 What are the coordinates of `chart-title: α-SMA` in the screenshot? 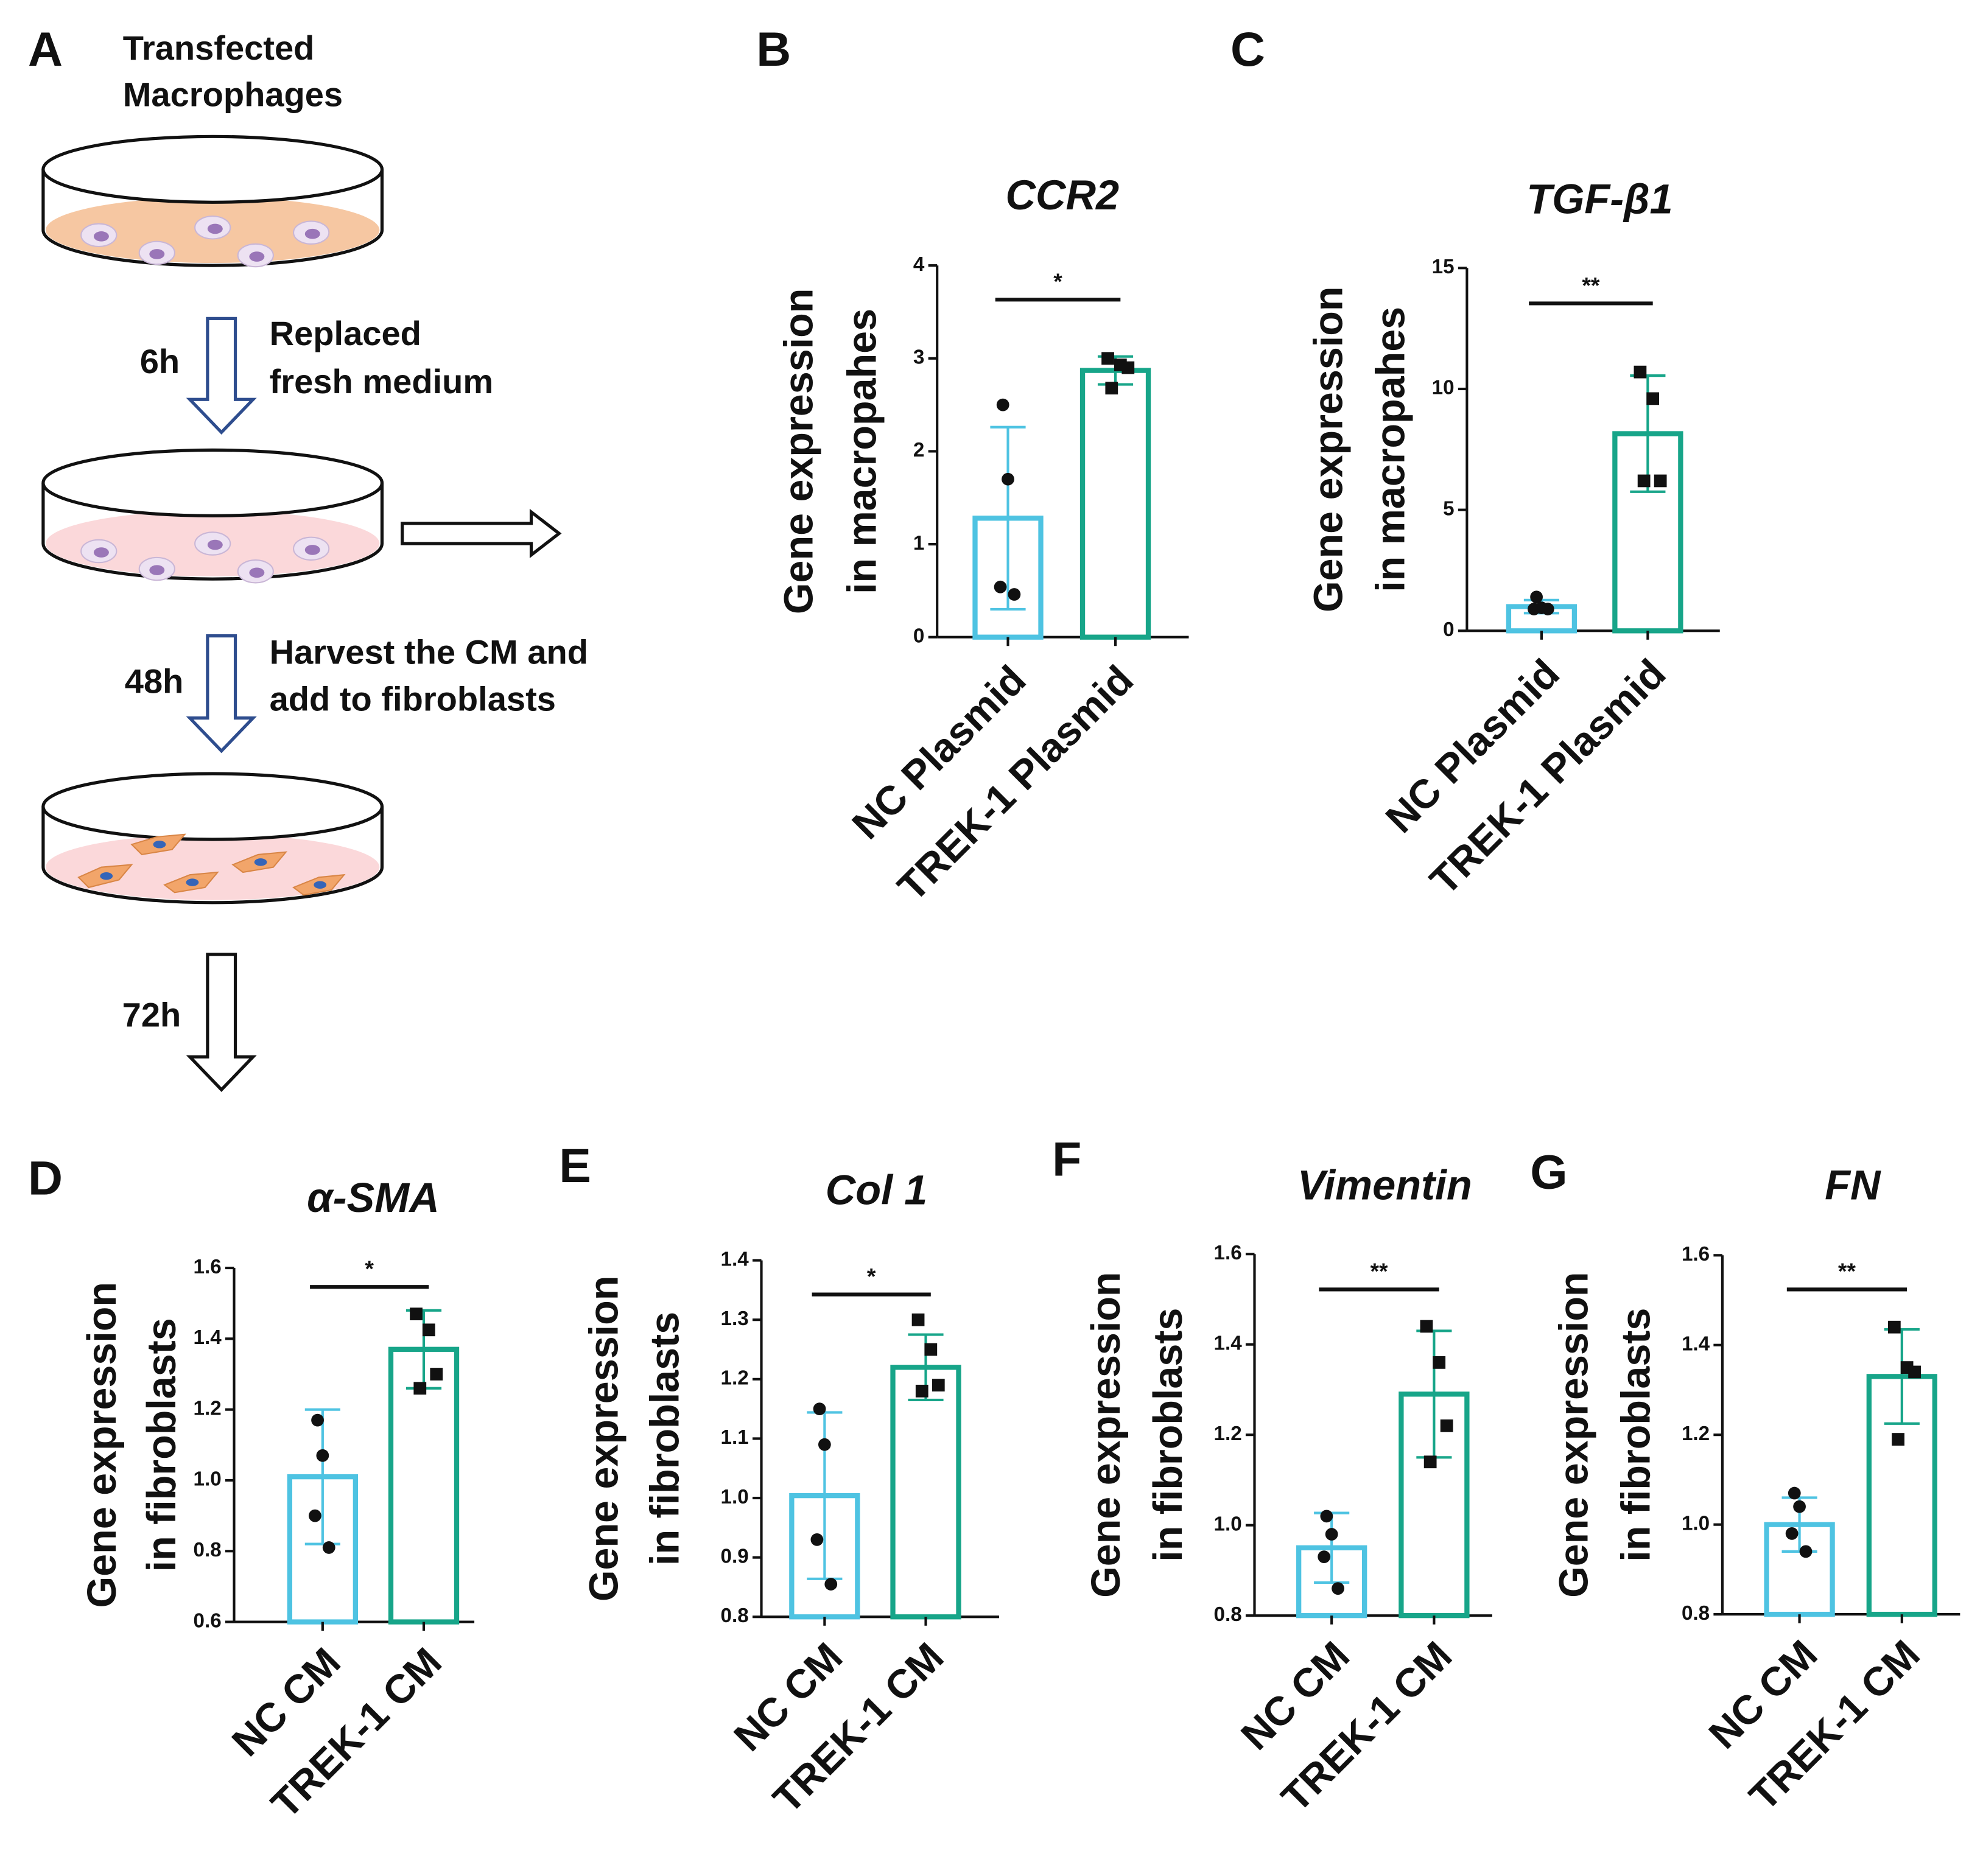 It's located at (374, 1197).